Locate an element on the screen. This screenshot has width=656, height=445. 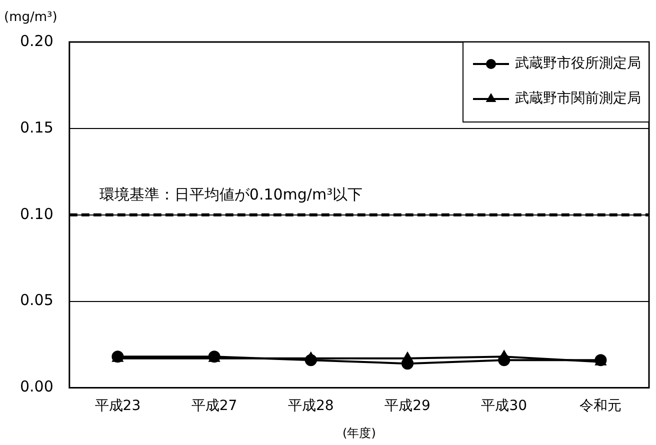
x-tick-label: 平成30 is located at coordinates (504, 406).